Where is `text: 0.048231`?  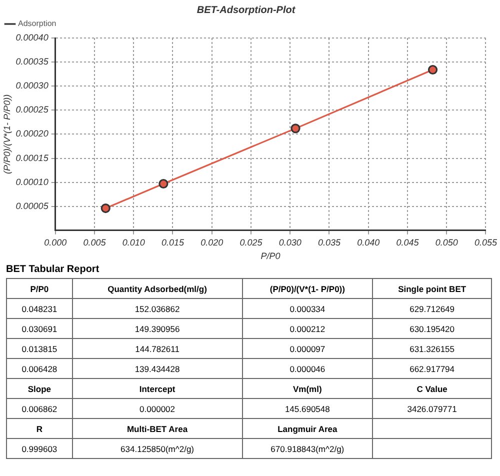
text: 0.048231 is located at coordinates (39, 308).